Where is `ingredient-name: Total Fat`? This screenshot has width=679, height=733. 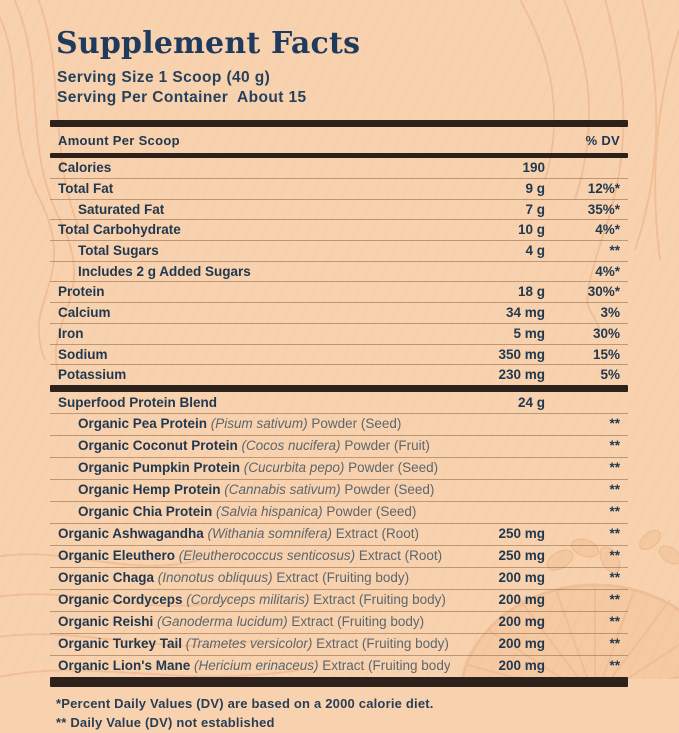
ingredient-name: Total Fat is located at coordinates (86, 189).